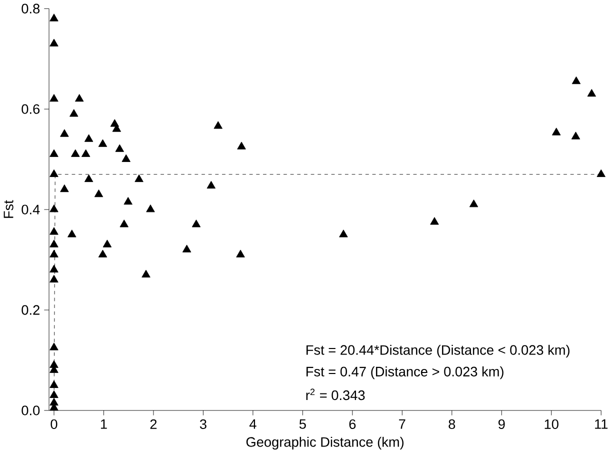 This screenshot has width=612, height=453. I want to click on y-axis-title: Fst, so click(9, 209).